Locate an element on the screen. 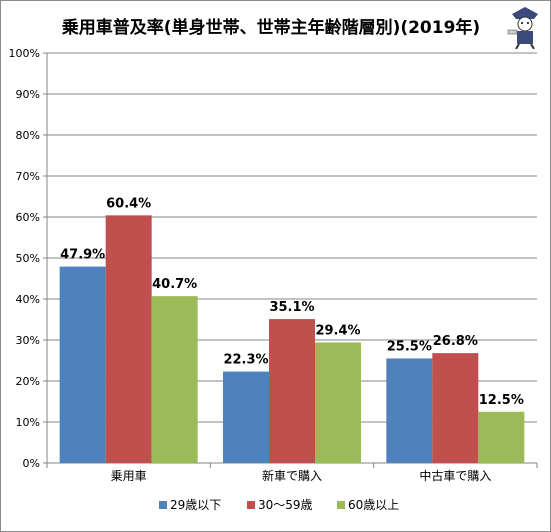 This screenshot has height=532, width=551. x-category-label: 新車で購入 is located at coordinates (292, 475).